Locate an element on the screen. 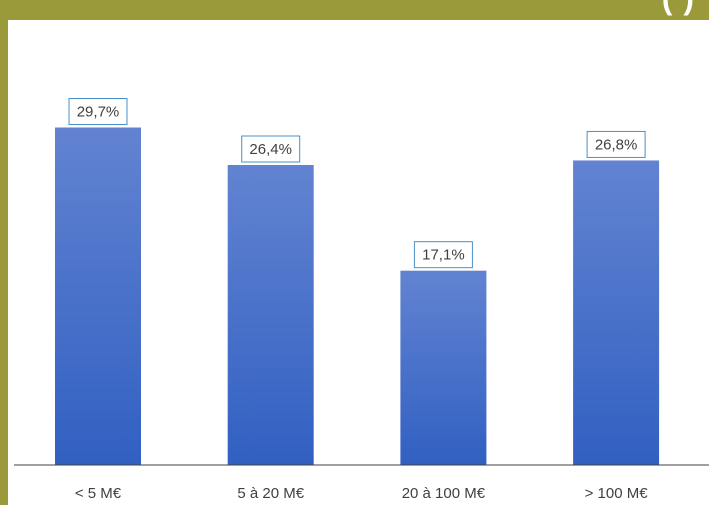 The height and width of the screenshot is (505, 709). data-label-4: 26,8% is located at coordinates (616, 144).